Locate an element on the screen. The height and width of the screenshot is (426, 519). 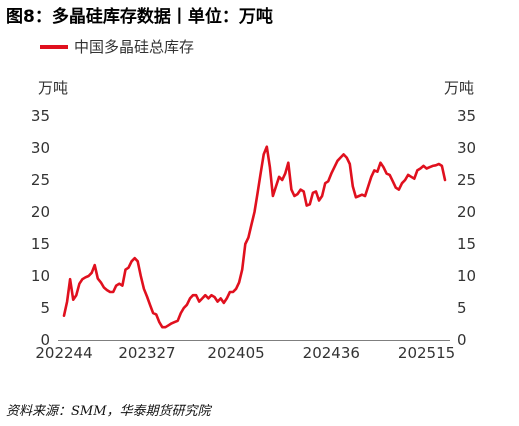
x-tick-label: 202436 is located at coordinates (331, 353).